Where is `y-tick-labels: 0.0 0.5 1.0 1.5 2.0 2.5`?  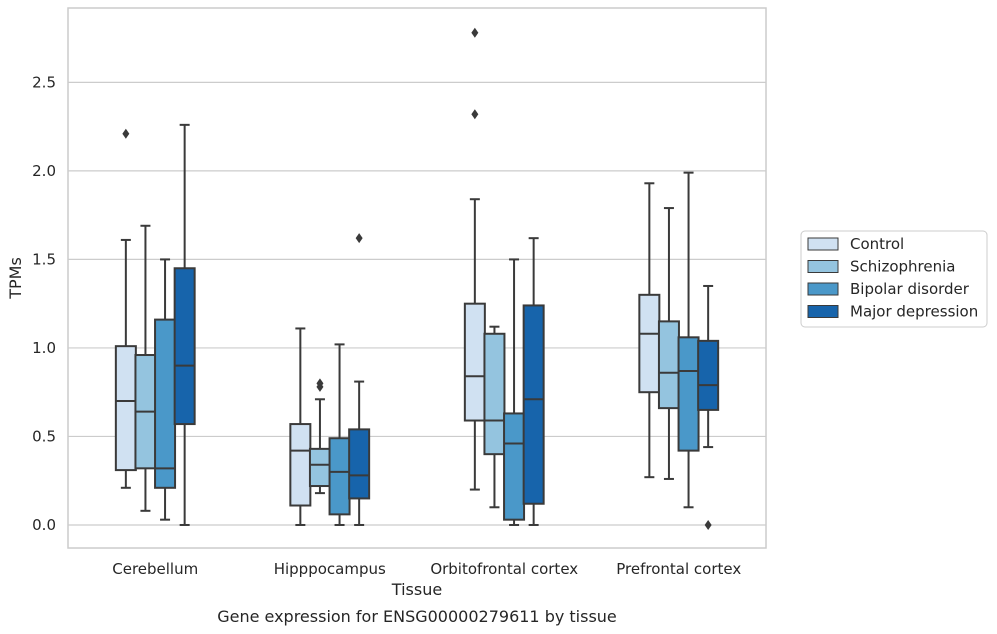
y-tick-labels: 0.0 0.5 1.0 1.5 2.0 2.5 is located at coordinates (44, 303).